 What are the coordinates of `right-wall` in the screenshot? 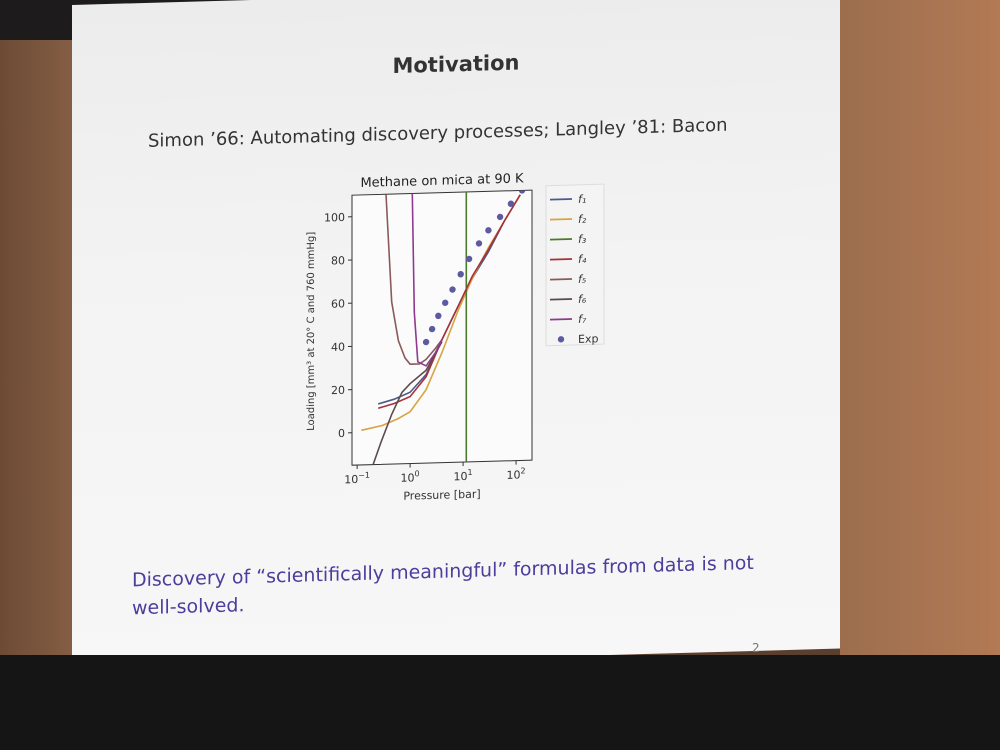 It's located at (920, 327).